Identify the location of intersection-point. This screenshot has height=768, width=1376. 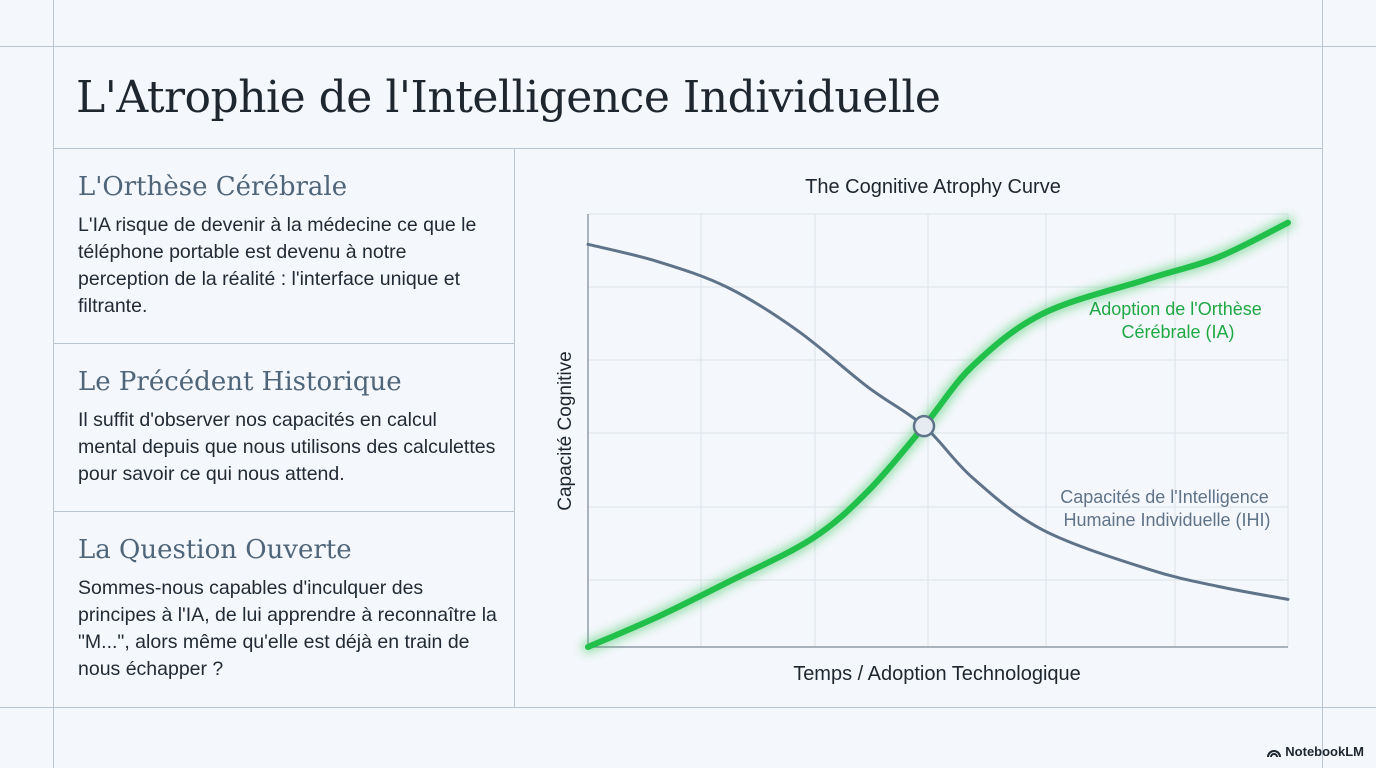
(924, 426).